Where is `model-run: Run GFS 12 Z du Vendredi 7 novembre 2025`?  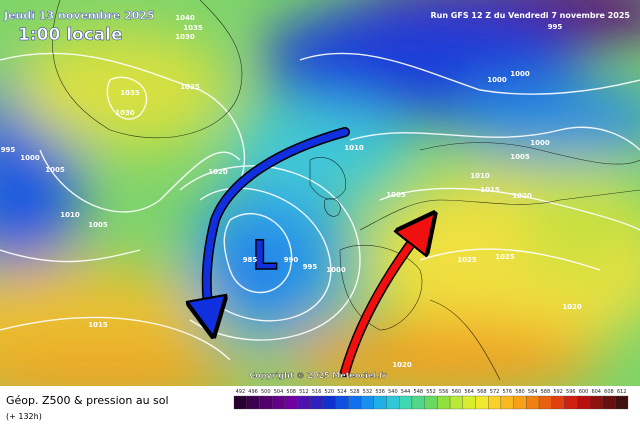 model-run: Run GFS 12 Z du Vendredi 7 novembre 2025 is located at coordinates (530, 15).